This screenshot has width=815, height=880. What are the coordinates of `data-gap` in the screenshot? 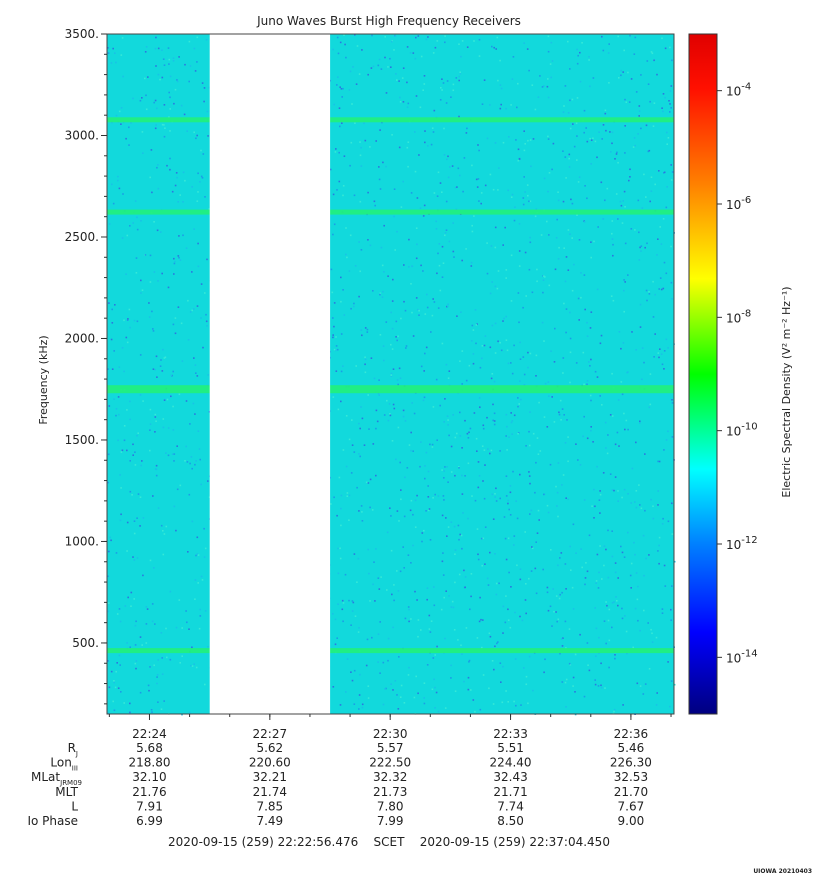 It's located at (270, 374).